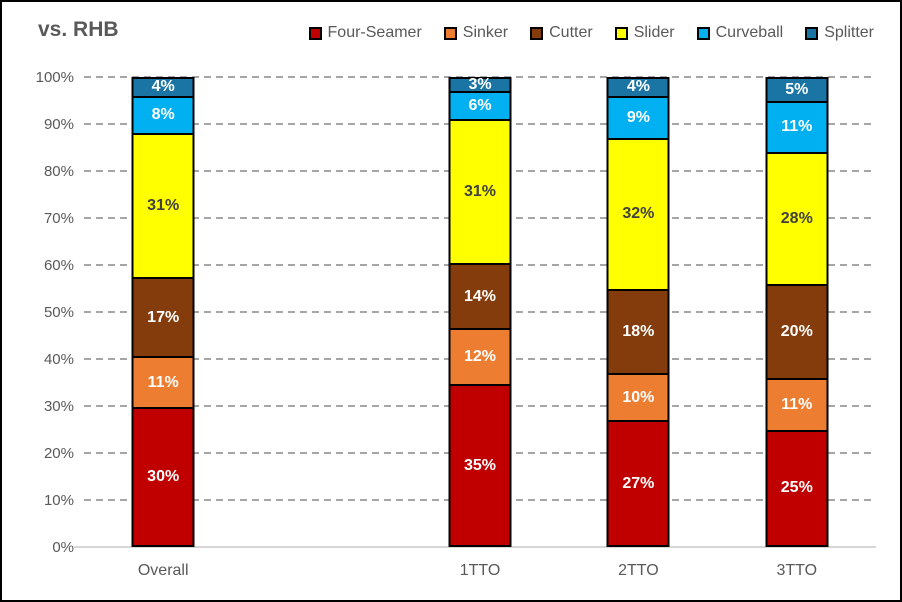 The image size is (902, 602). I want to click on segment-value-label: 12%, so click(480, 357).